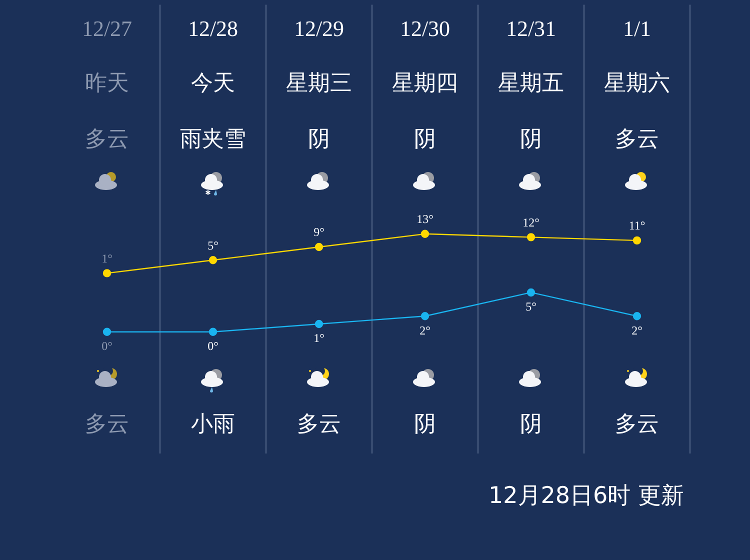  I want to click on annotation: 星期四, so click(425, 84).